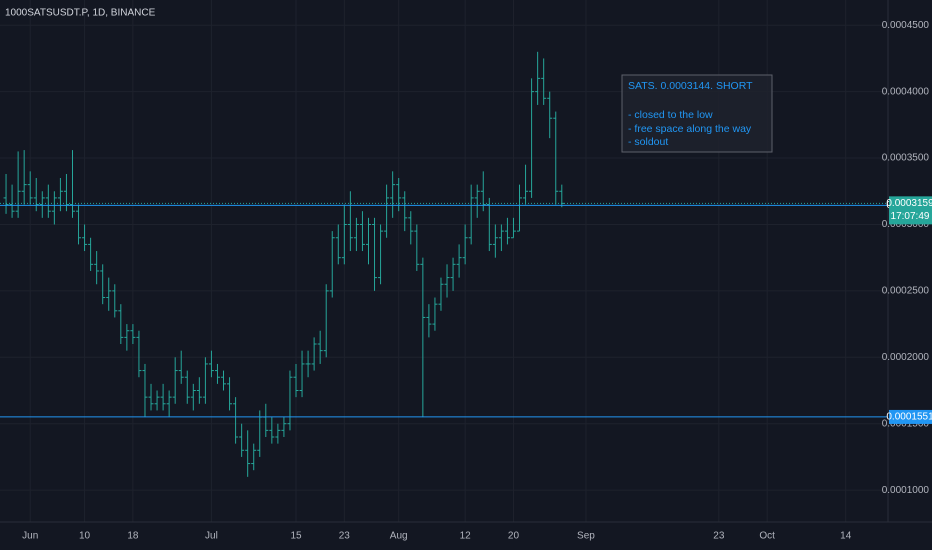 This screenshot has height=550, width=932. Describe the element at coordinates (906, 224) in the screenshot. I see `y-tick-label: 0.0003000` at that location.